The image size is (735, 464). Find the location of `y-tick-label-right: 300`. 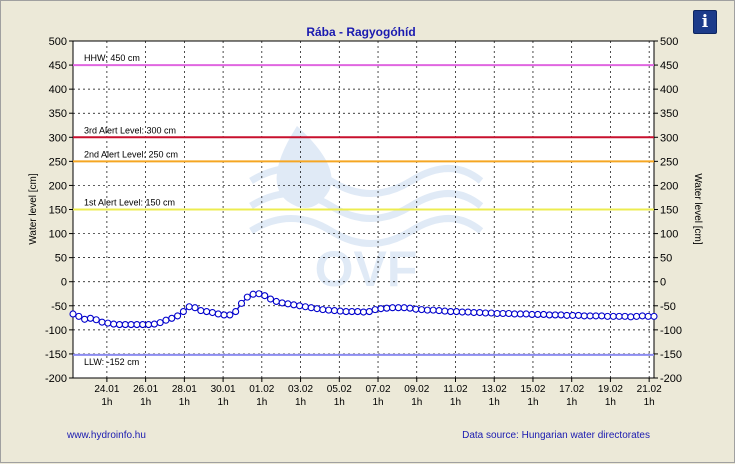

y-tick-label-right: 300 is located at coordinates (669, 138).